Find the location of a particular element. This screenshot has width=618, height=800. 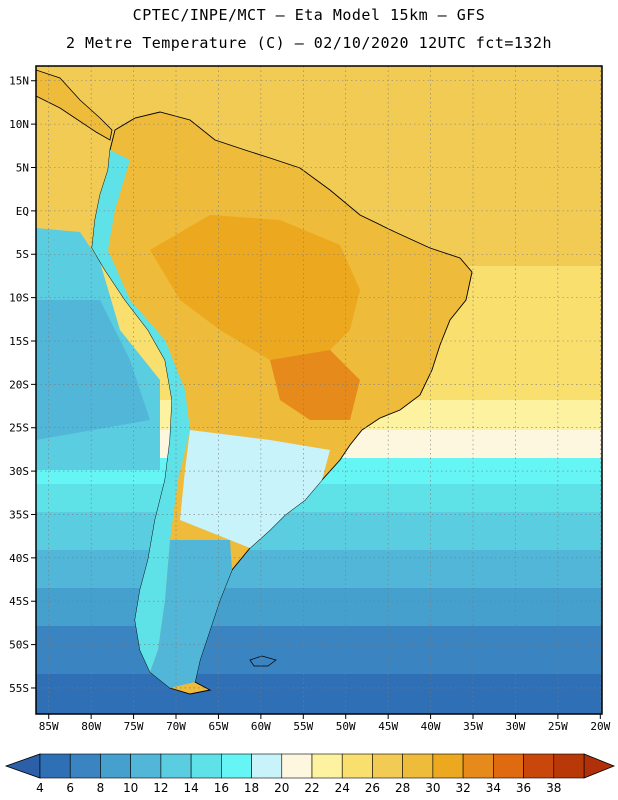

central-america-land is located at coordinates (74, 105).